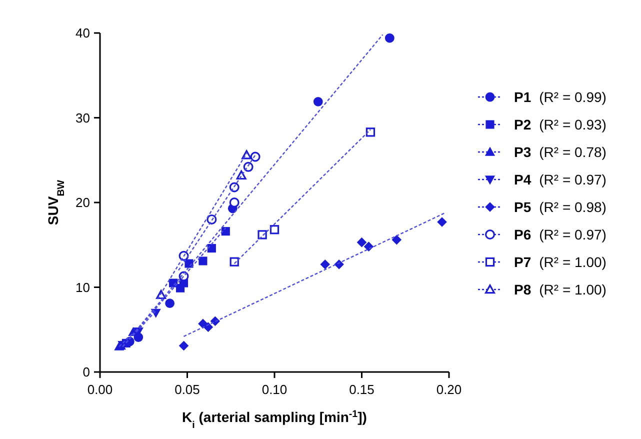  I want to click on y-tick-label: 20, so click(83, 202).